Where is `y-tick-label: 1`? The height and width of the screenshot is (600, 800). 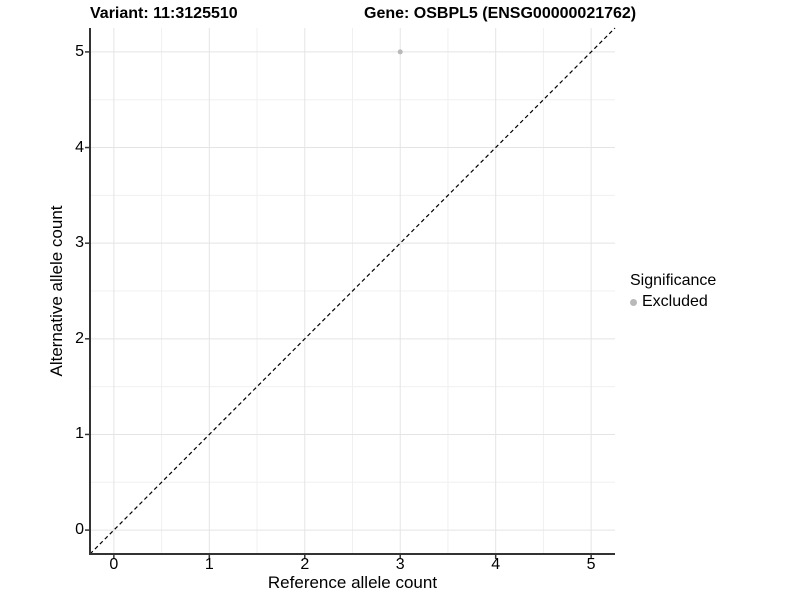
y-tick-label: 1 is located at coordinates (79, 434).